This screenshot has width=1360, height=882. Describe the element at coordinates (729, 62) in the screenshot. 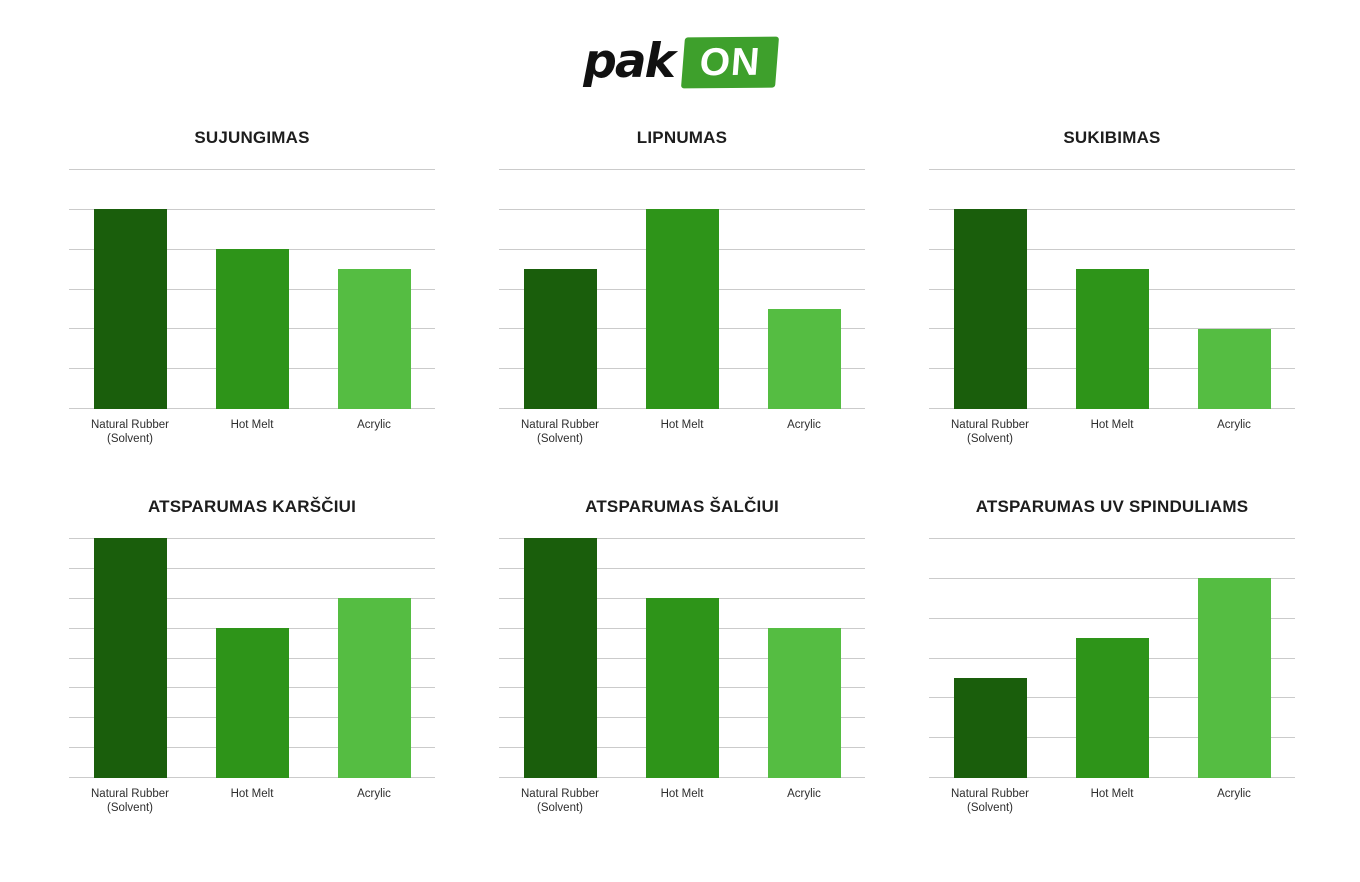

I see `logo-badge: ON` at that location.